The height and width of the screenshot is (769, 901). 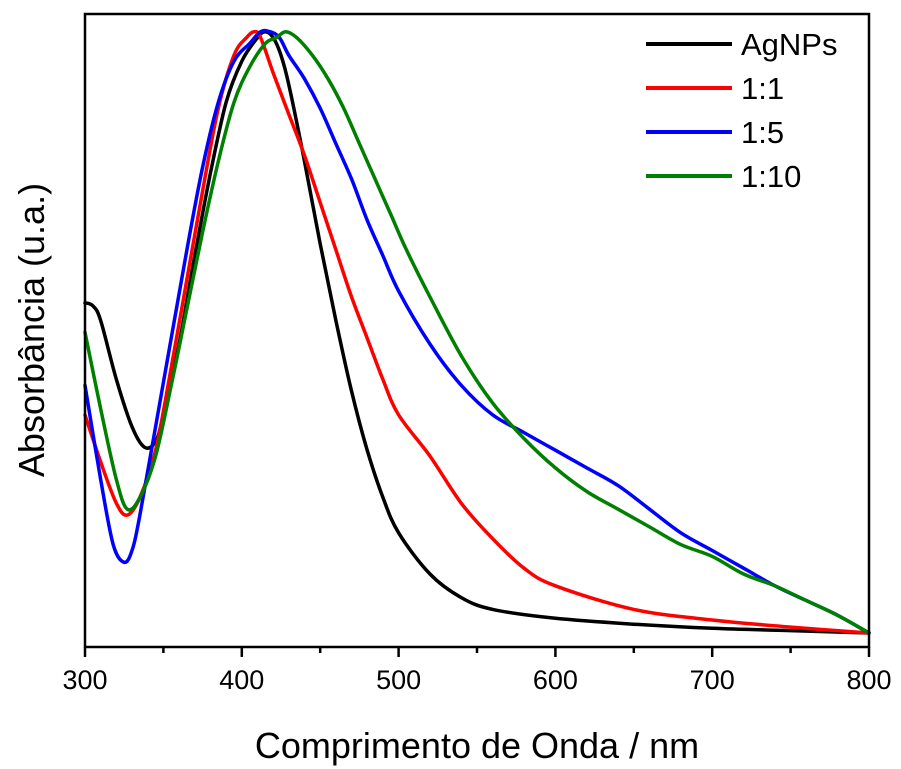 I want to click on legend-label-0: AgNPs, so click(x=789, y=44).